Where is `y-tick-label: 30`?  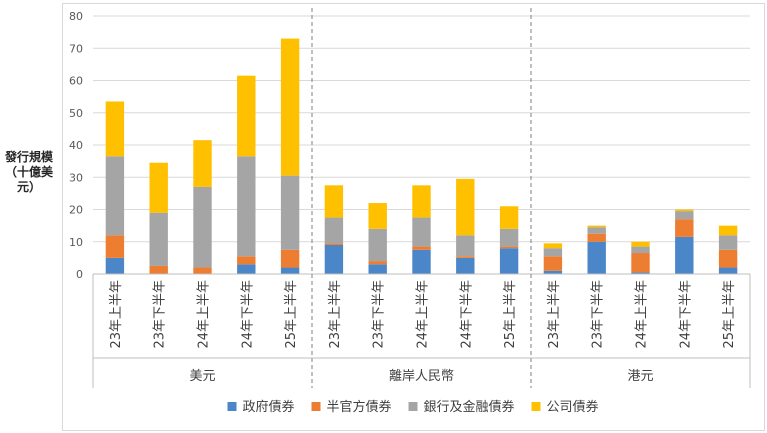
y-tick-label: 30 is located at coordinates (76, 177).